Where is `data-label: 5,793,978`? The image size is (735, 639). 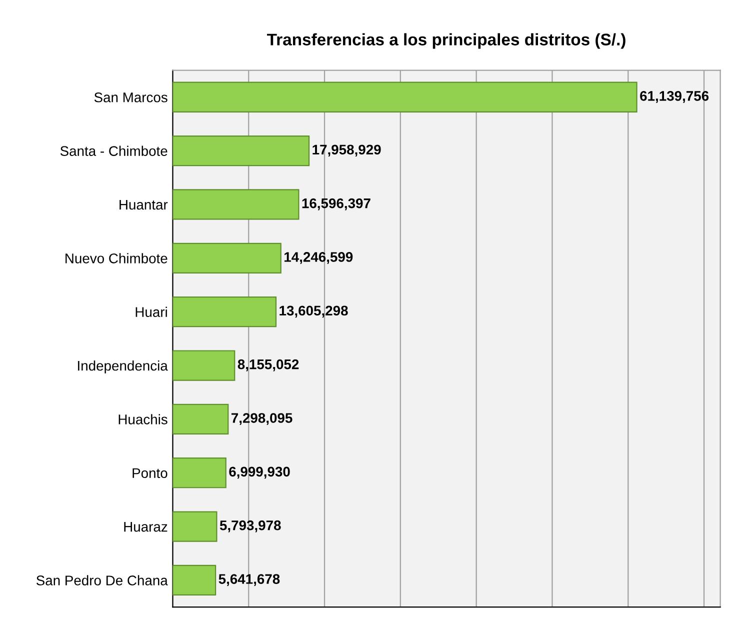
data-label: 5,793,978 is located at coordinates (250, 526).